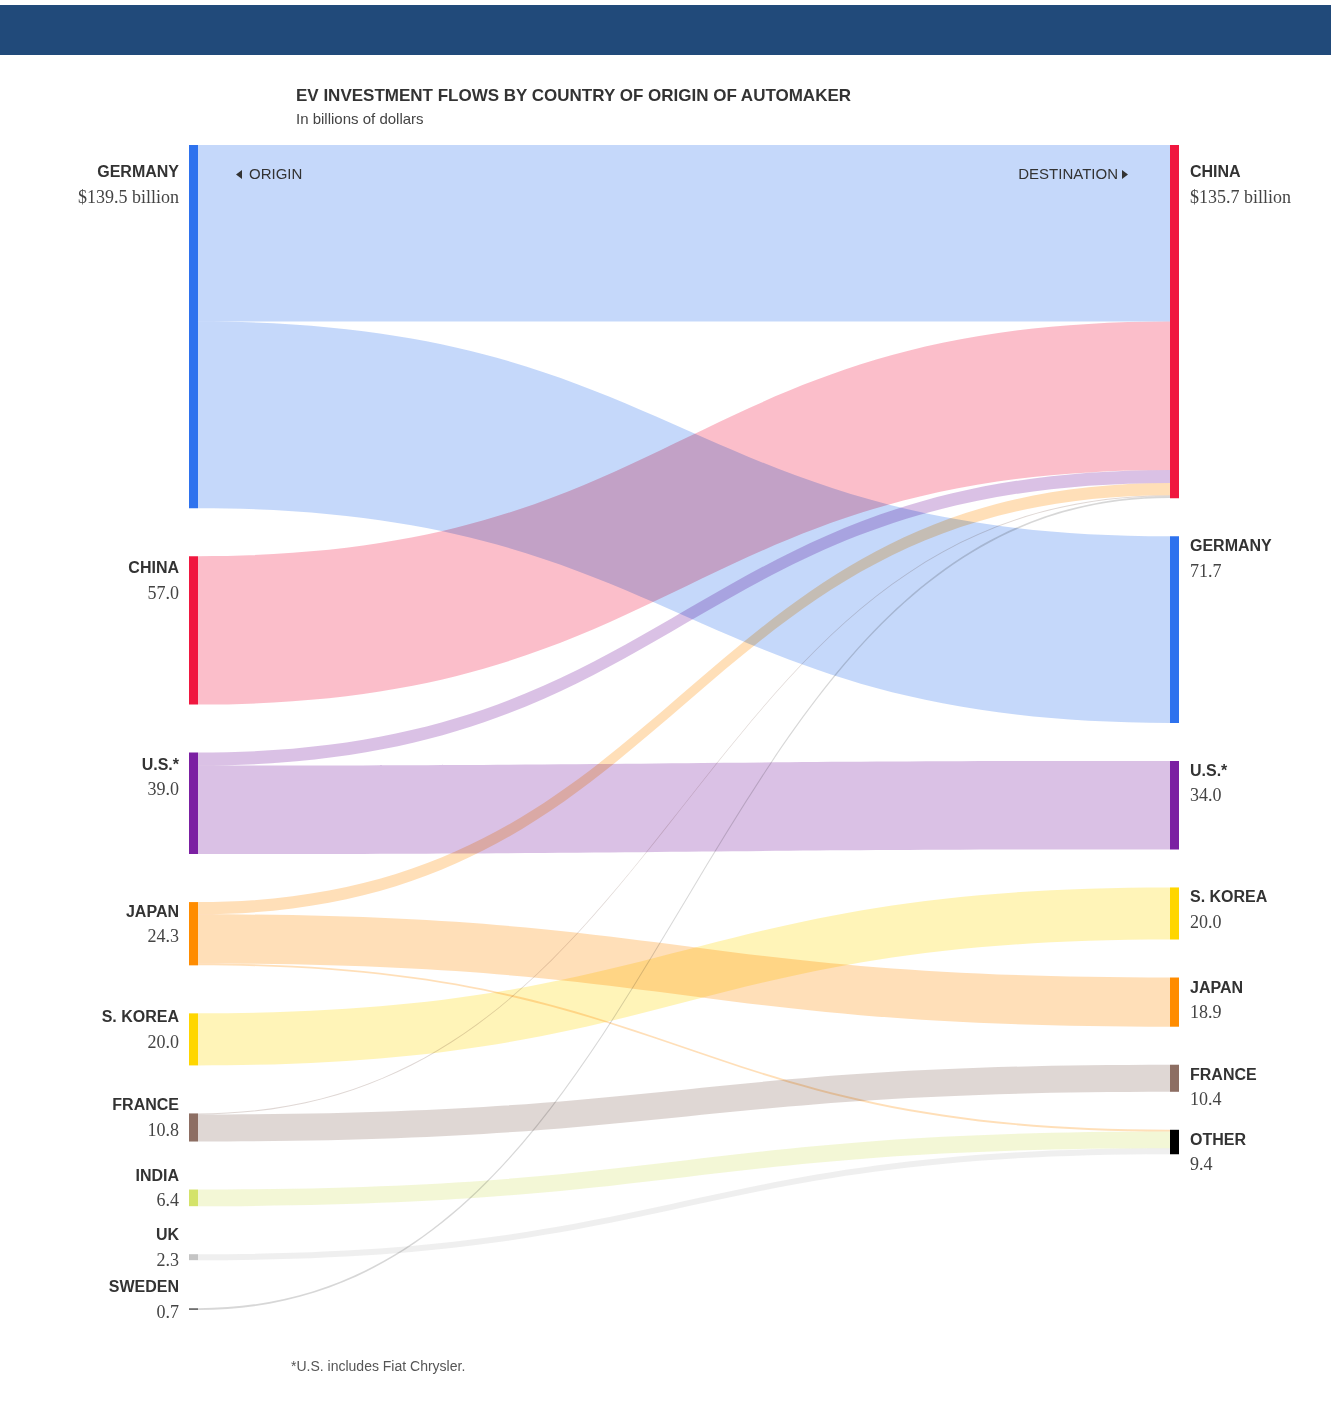 The height and width of the screenshot is (1405, 1331). I want to click on data-label: 71.7, so click(1206, 570).